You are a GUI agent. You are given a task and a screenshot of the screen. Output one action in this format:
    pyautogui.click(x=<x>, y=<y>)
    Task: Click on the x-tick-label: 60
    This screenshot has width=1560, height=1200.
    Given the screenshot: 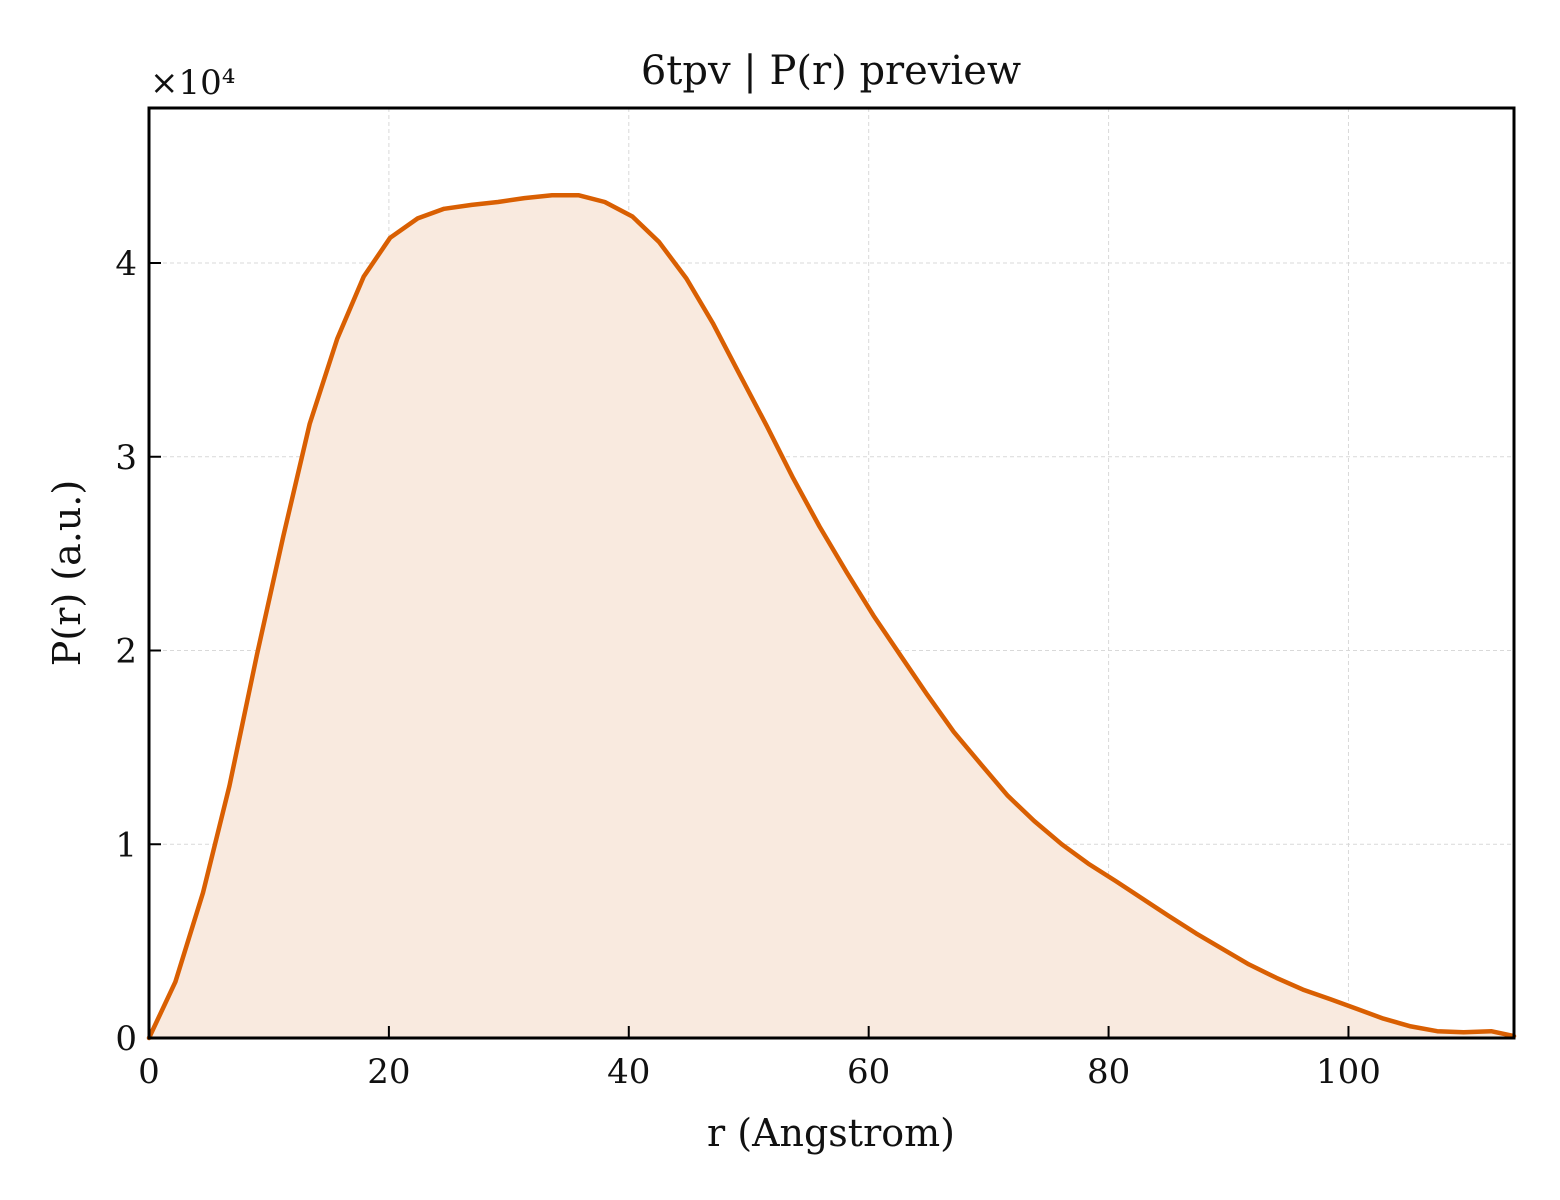 What is the action you would take?
    pyautogui.click(x=868, y=1072)
    